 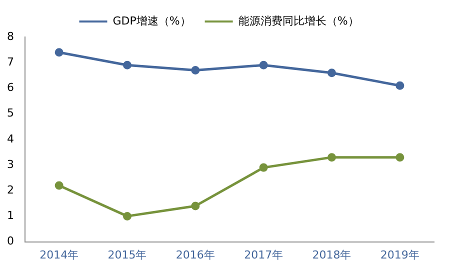 I want to click on y-tick-label: 5, so click(x=10, y=113).